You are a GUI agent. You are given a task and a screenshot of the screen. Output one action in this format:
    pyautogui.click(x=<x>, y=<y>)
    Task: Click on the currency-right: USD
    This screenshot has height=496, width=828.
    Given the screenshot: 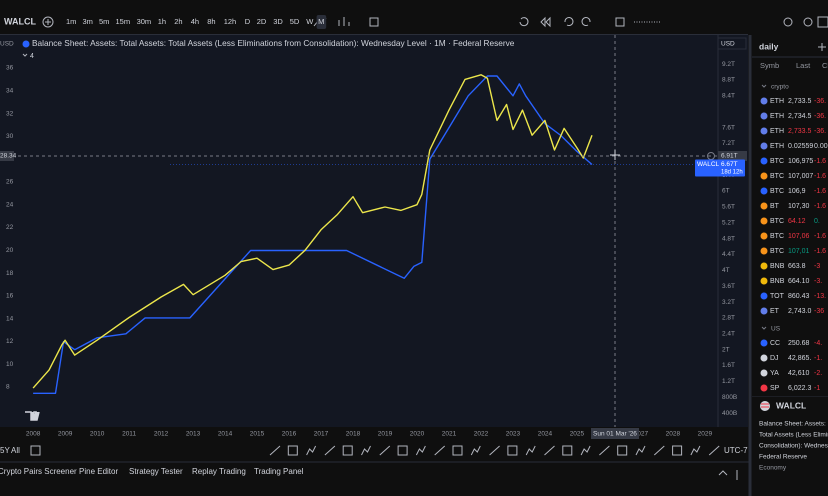 What is the action you would take?
    pyautogui.click(x=728, y=44)
    